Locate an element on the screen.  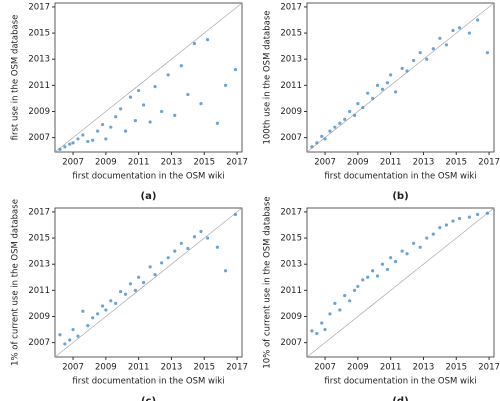
diagonal is located at coordinates (148, 282).